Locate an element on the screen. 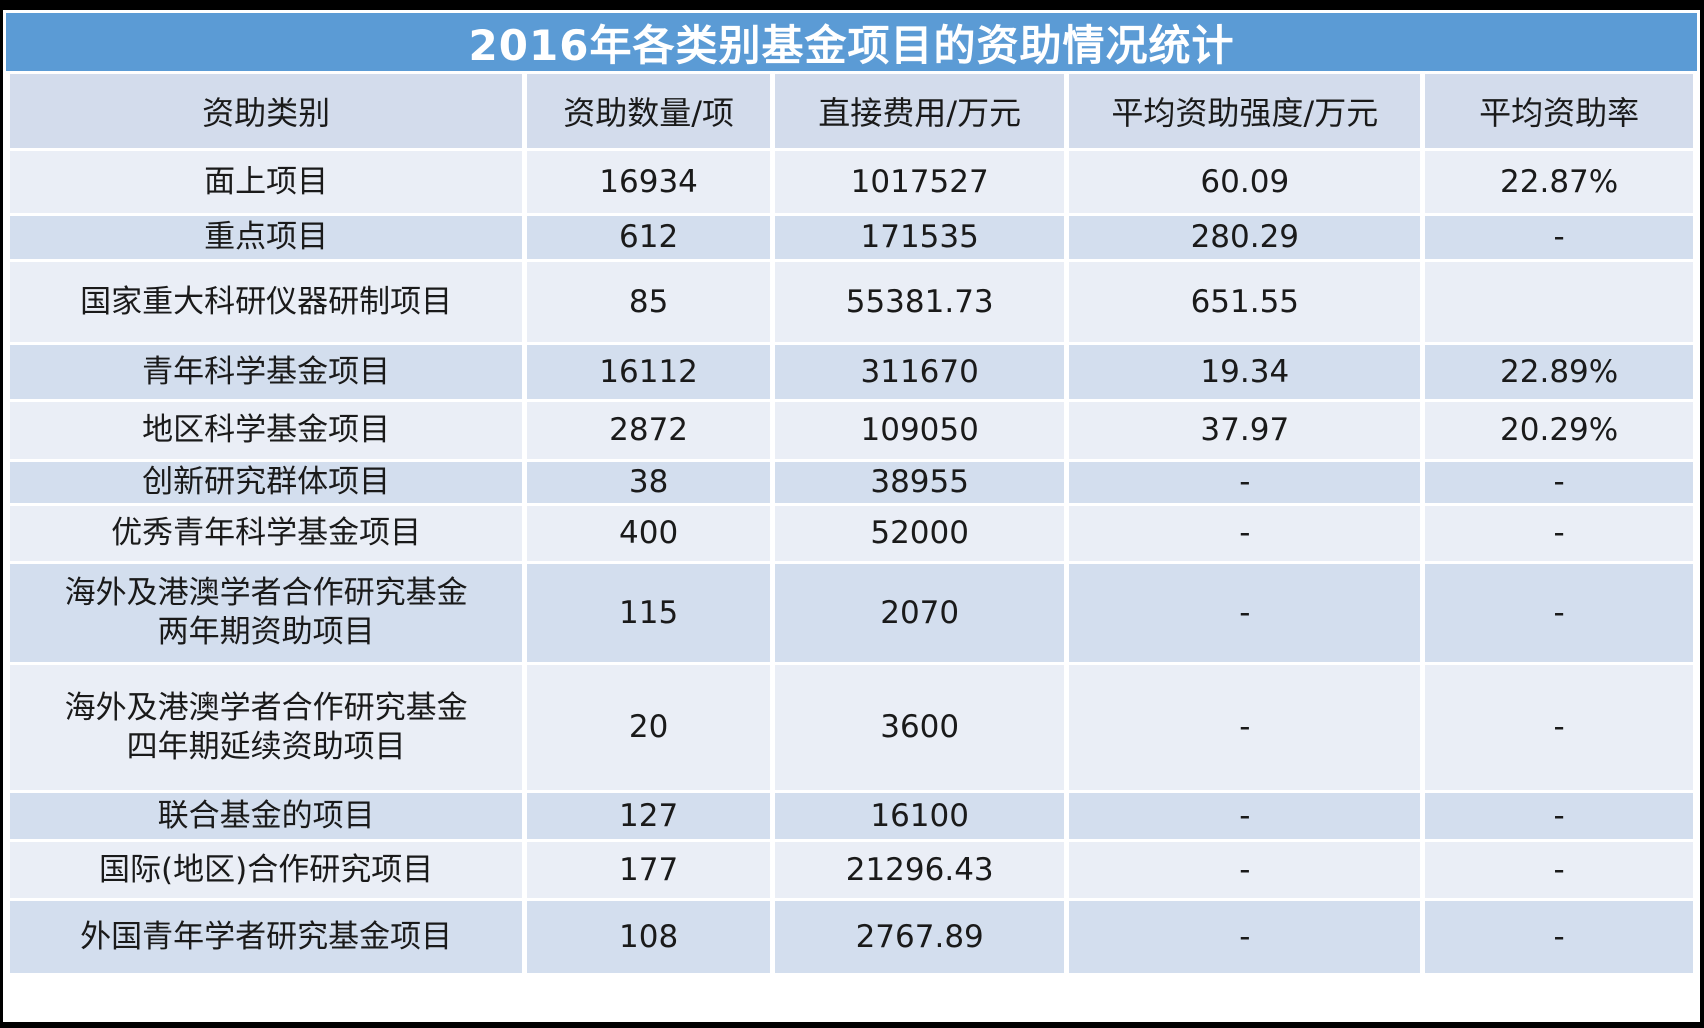  cell-category: 海外及港澳学者合作研究基金 四年期延续资助项目 is located at coordinates (266, 727).